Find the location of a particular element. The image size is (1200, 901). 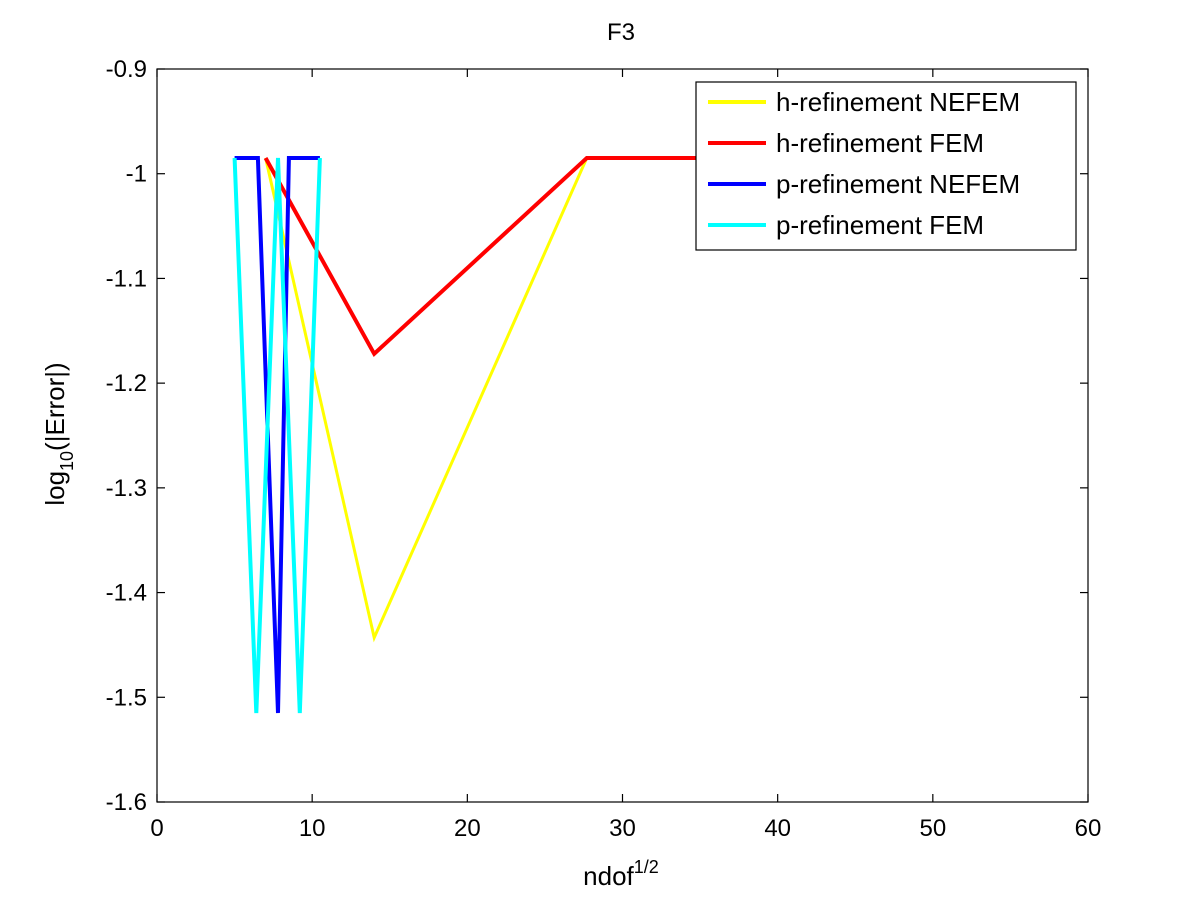

x-axis-label-superscript: 1/2 is located at coordinates (646, 867).